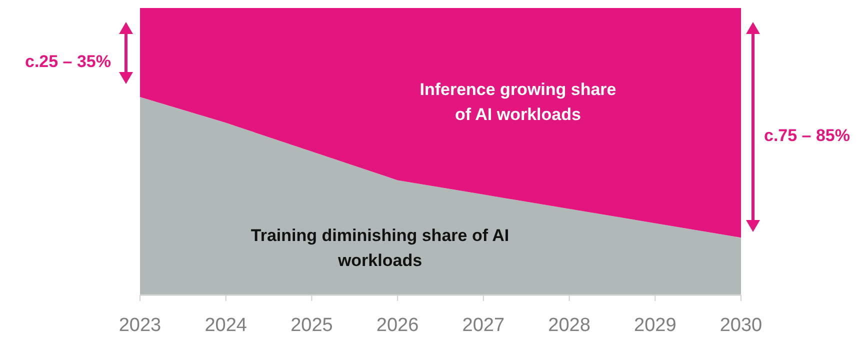 The height and width of the screenshot is (346, 868). What do you see at coordinates (741, 325) in the screenshot?
I see `x-tick-label: 2030` at bounding box center [741, 325].